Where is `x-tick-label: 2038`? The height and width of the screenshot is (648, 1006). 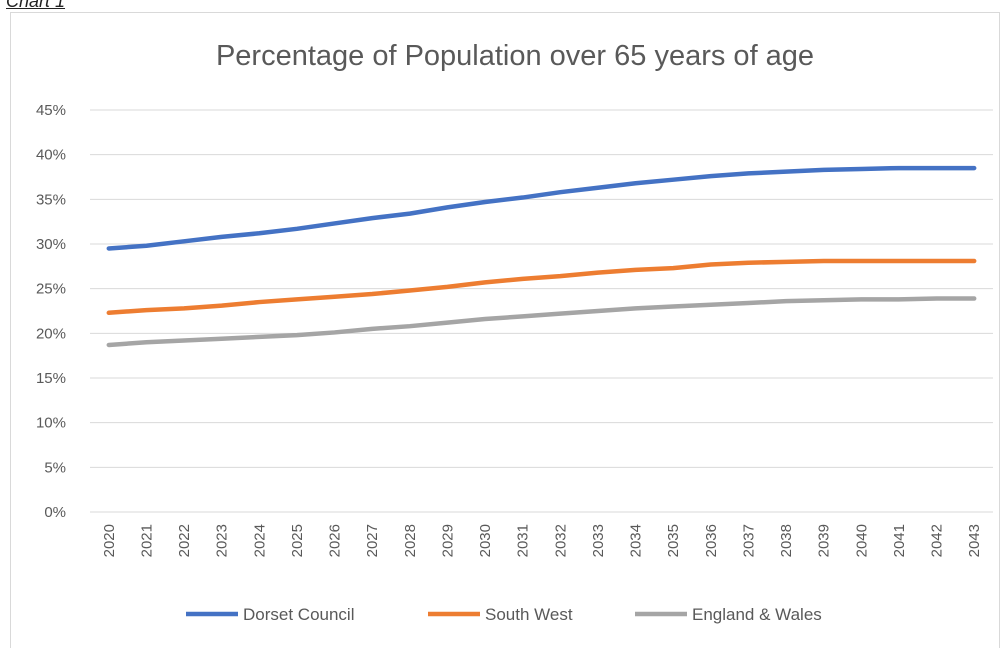
x-tick-label: 2038 is located at coordinates (786, 540).